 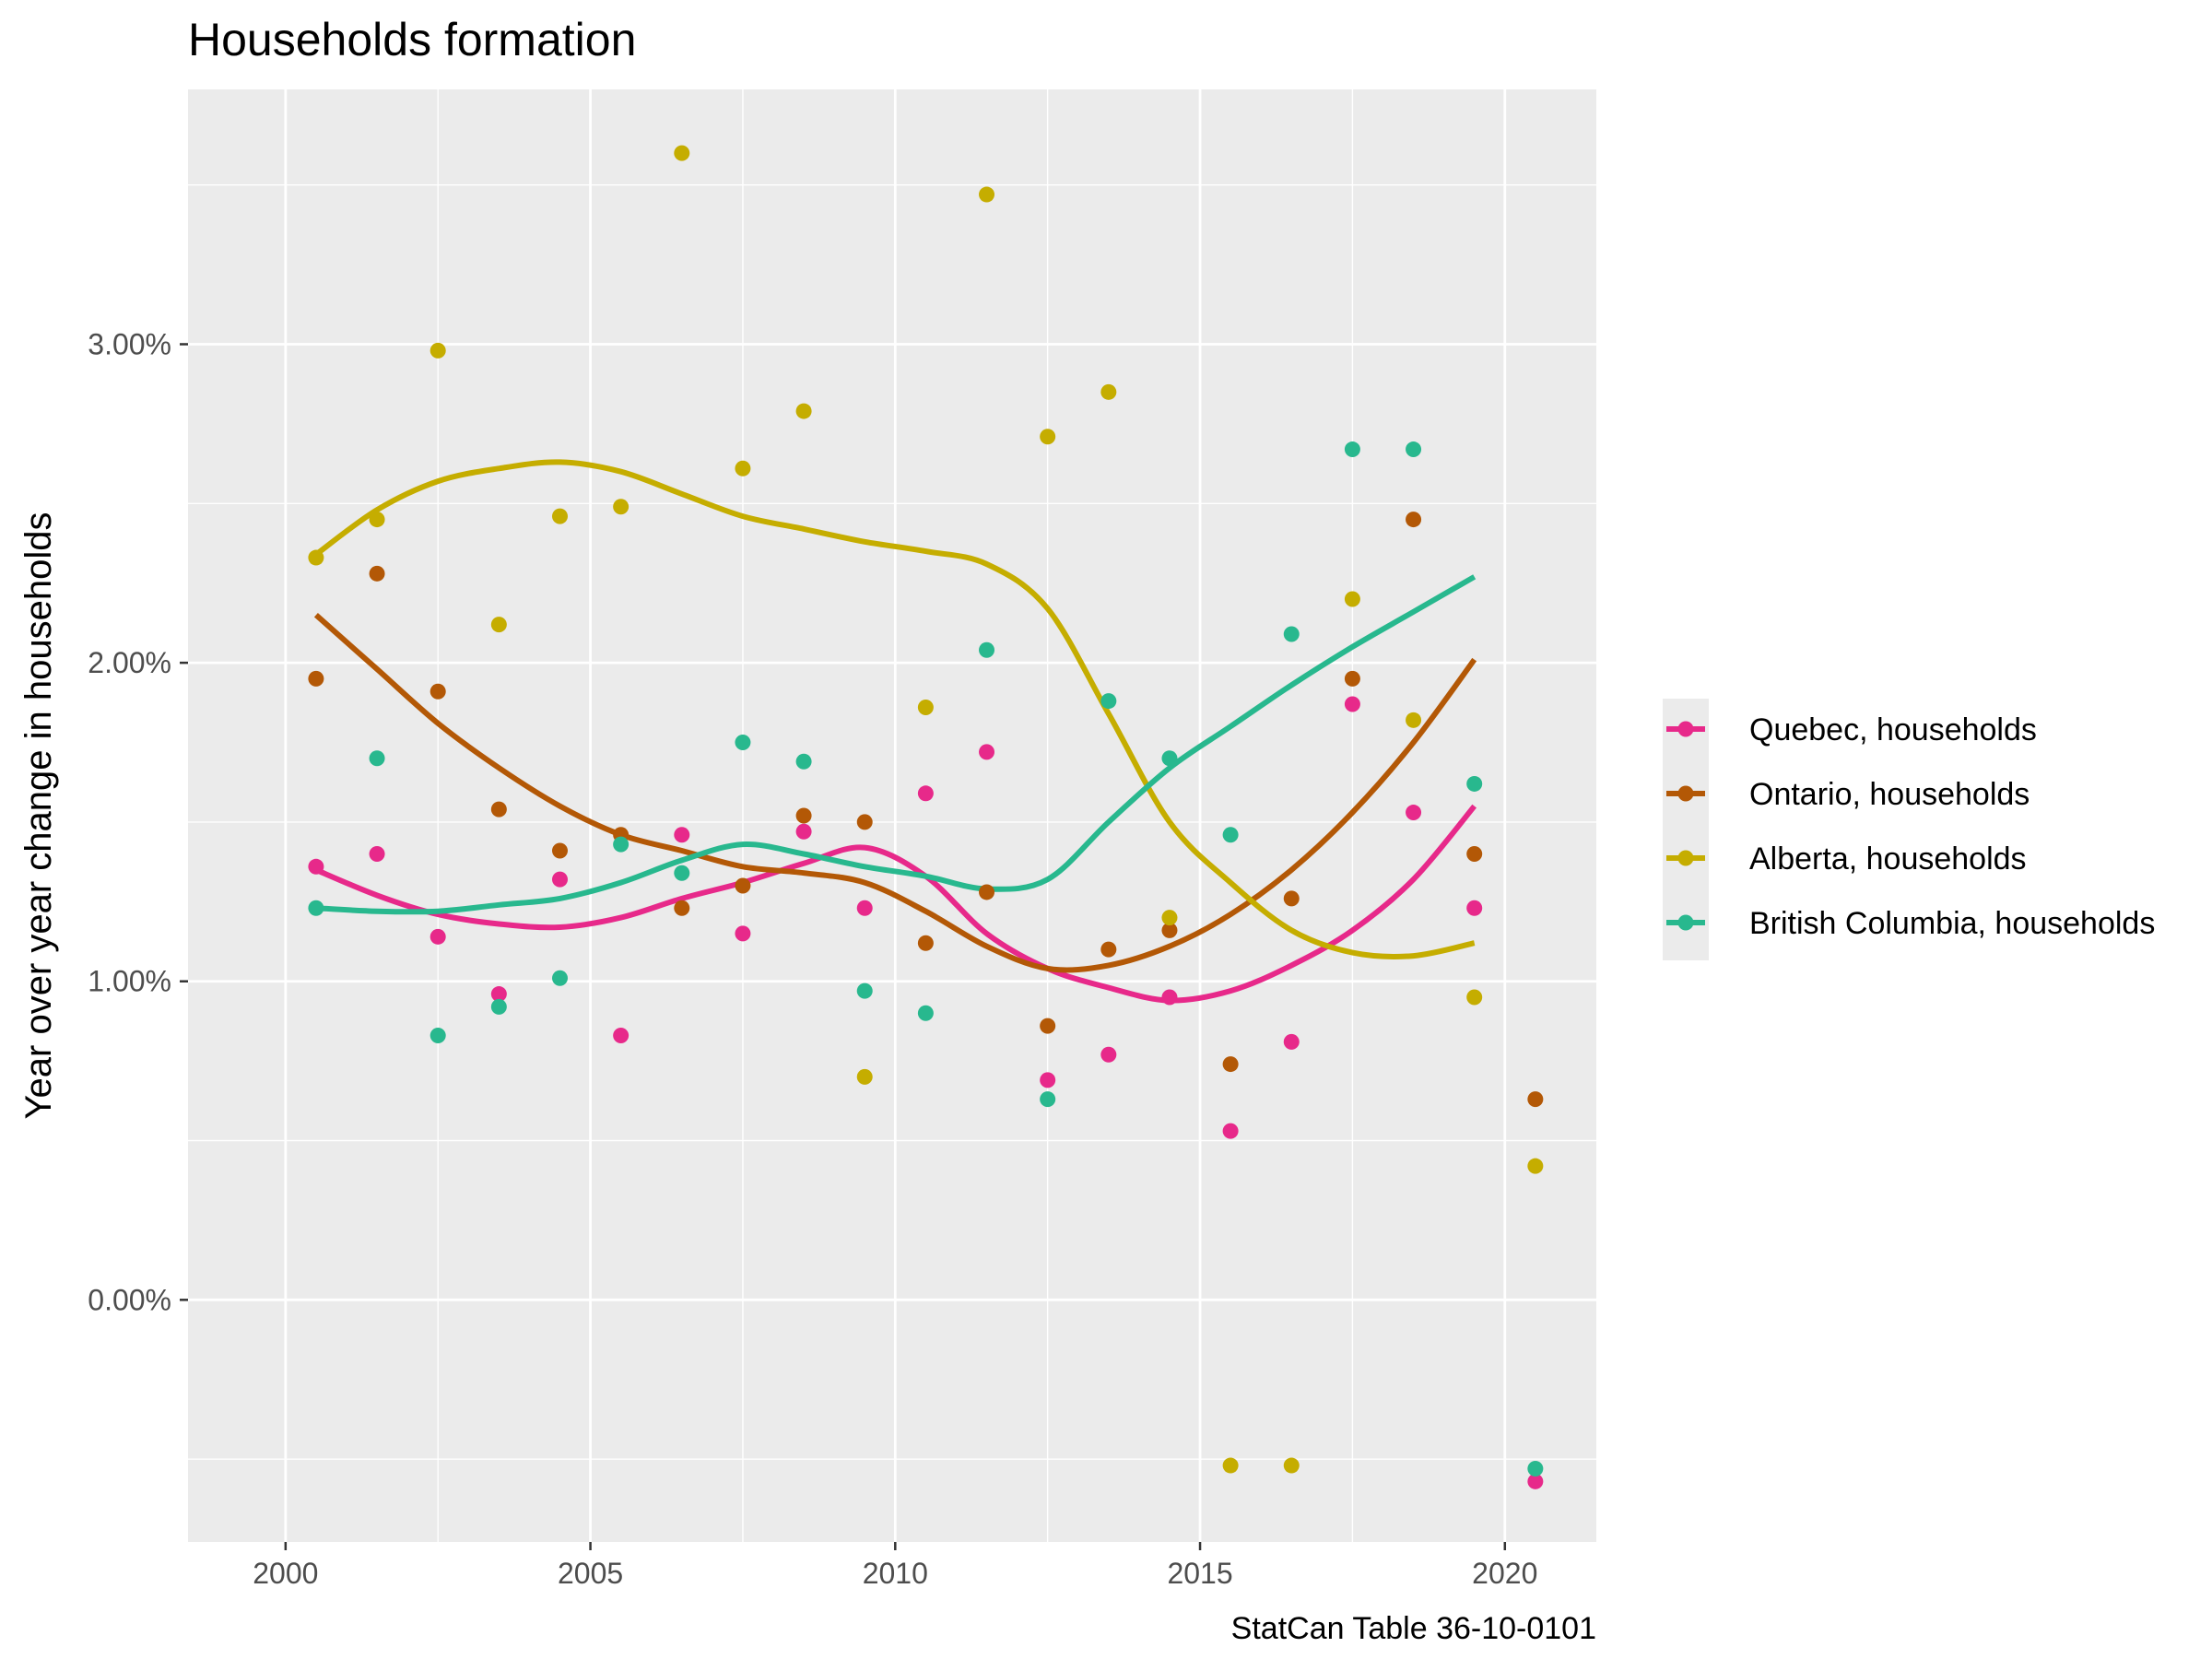 I want to click on x-tick-label: 2020, so click(x=1504, y=1573).